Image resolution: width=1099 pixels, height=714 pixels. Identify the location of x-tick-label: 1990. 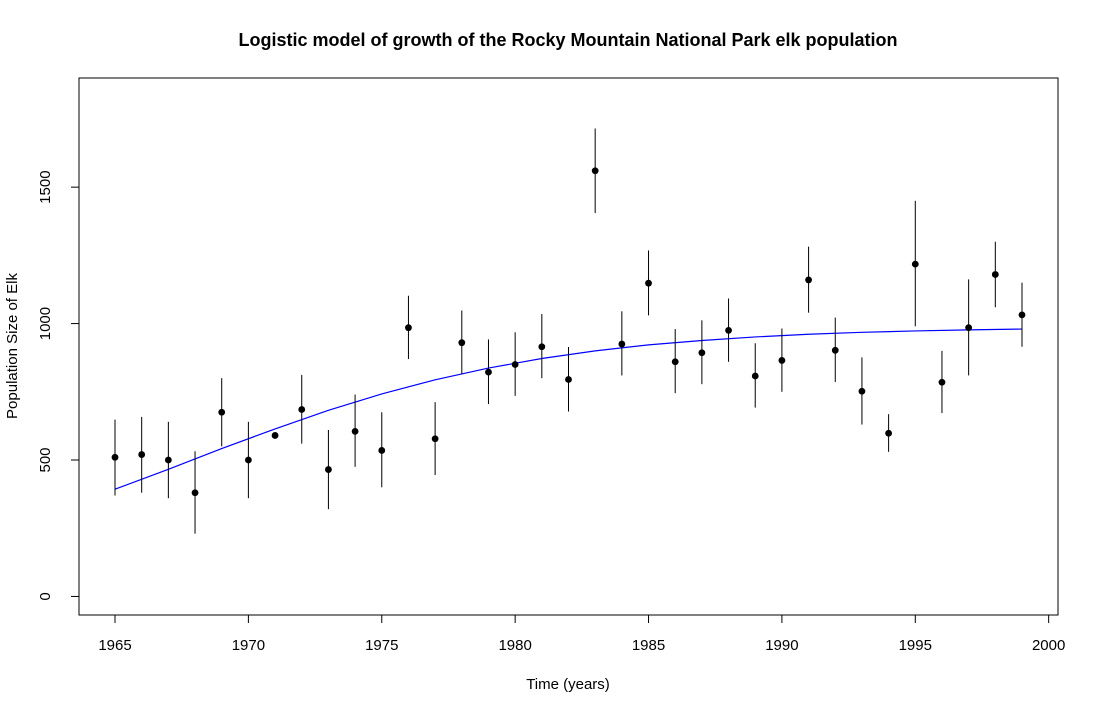
(781, 645).